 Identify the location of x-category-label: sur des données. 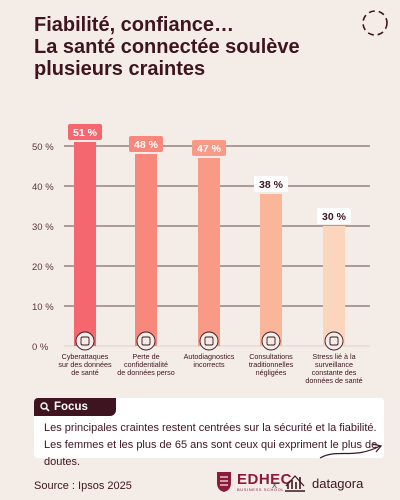
(85, 364).